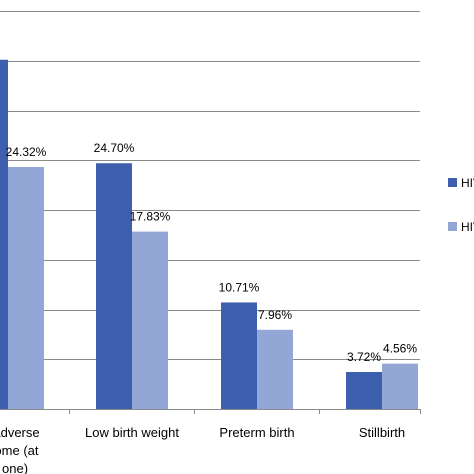  Describe the element at coordinates (275, 315) in the screenshot. I see `data-label: 7.96%` at that location.